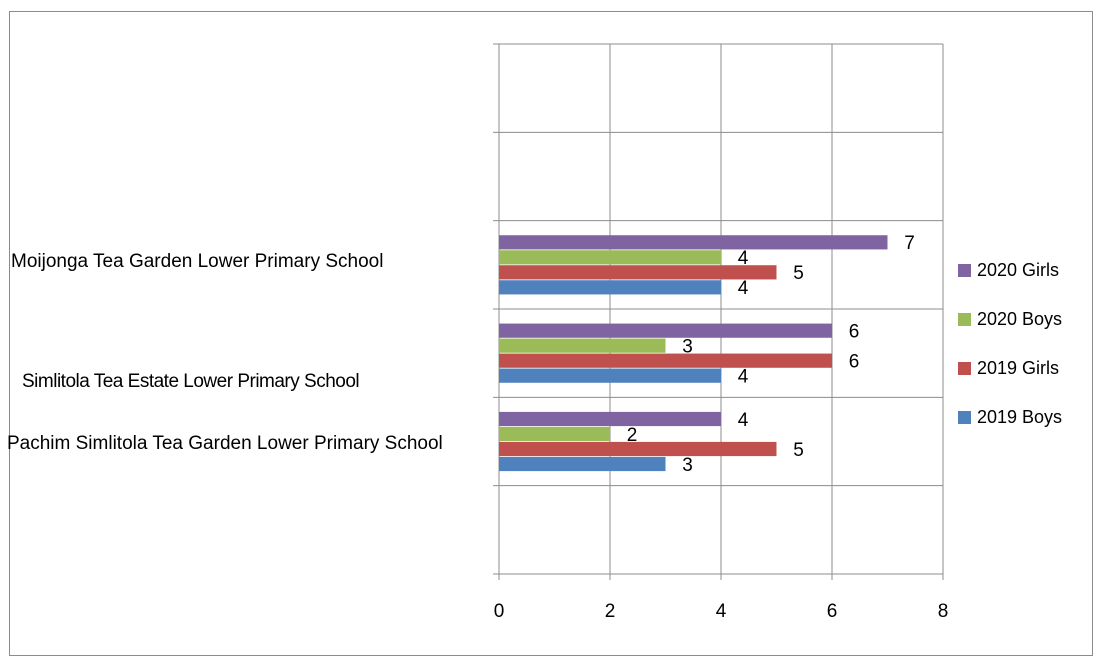  What do you see at coordinates (909, 243) in the screenshot?
I see `data-label: 7` at bounding box center [909, 243].